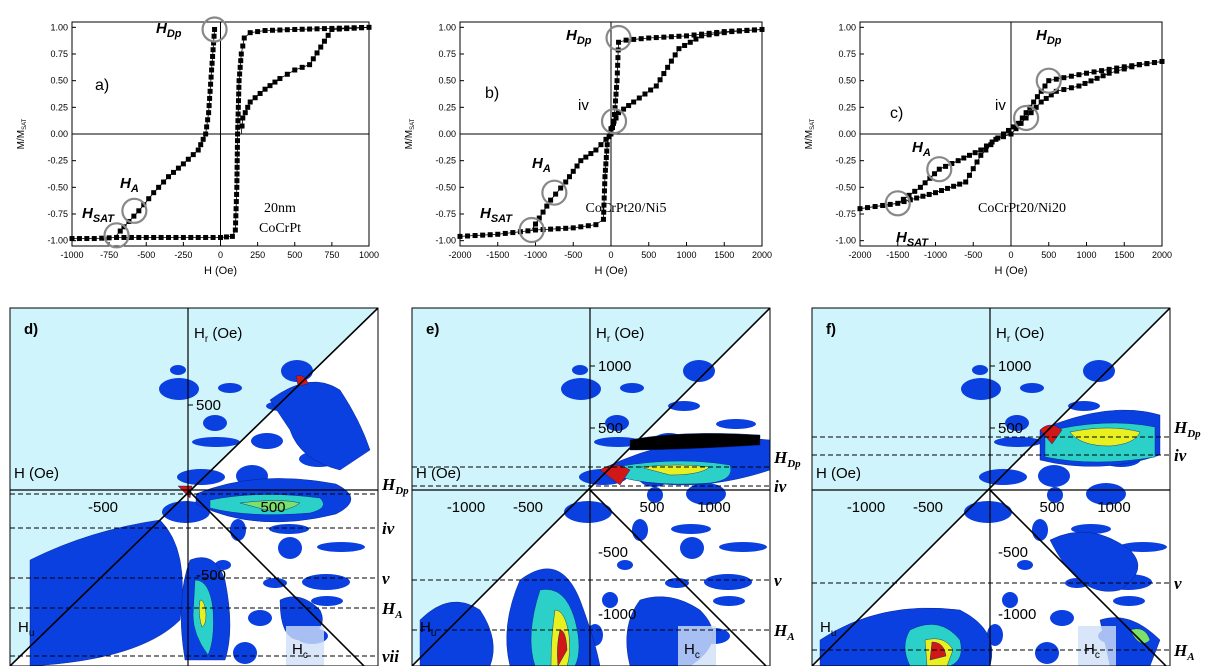 The height and width of the screenshot is (666, 1209). I want to click on reference-label: HA, so click(1184, 652).